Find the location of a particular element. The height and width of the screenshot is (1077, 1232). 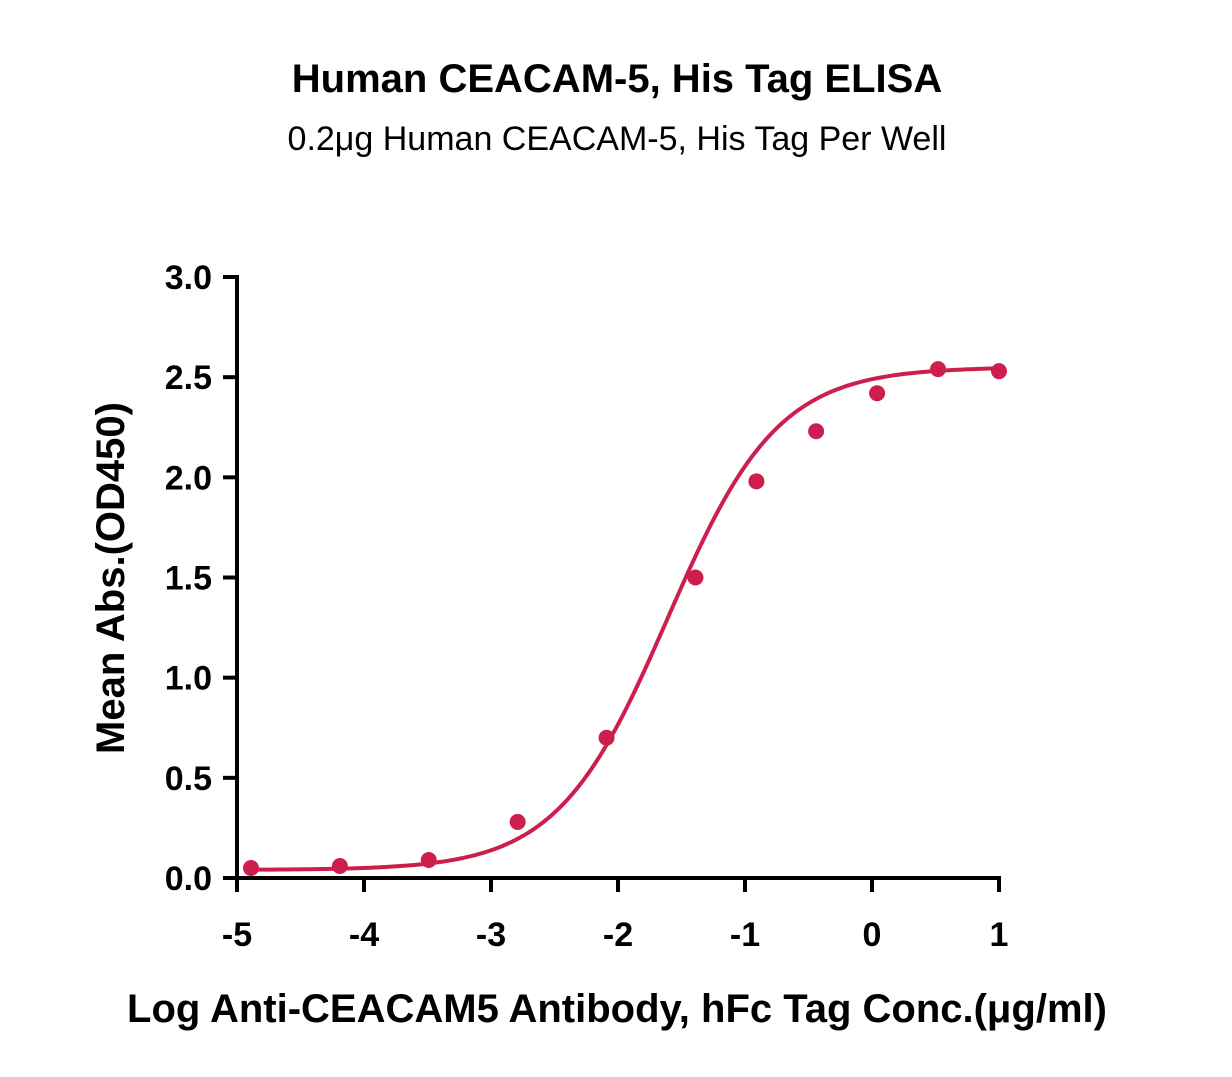

y-tick-label: 2.0 is located at coordinates (188, 478).